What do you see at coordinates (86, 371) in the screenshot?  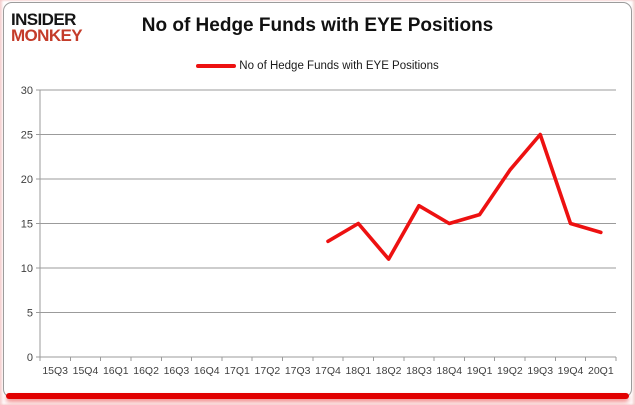 I see `x-tick-label: 15Q4` at bounding box center [86, 371].